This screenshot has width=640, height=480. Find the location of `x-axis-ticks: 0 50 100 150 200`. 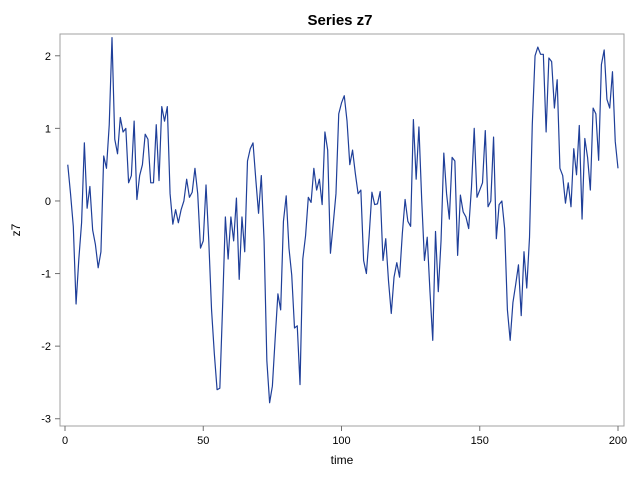

x-axis-ticks: 0 50 100 150 200 is located at coordinates (344, 436).